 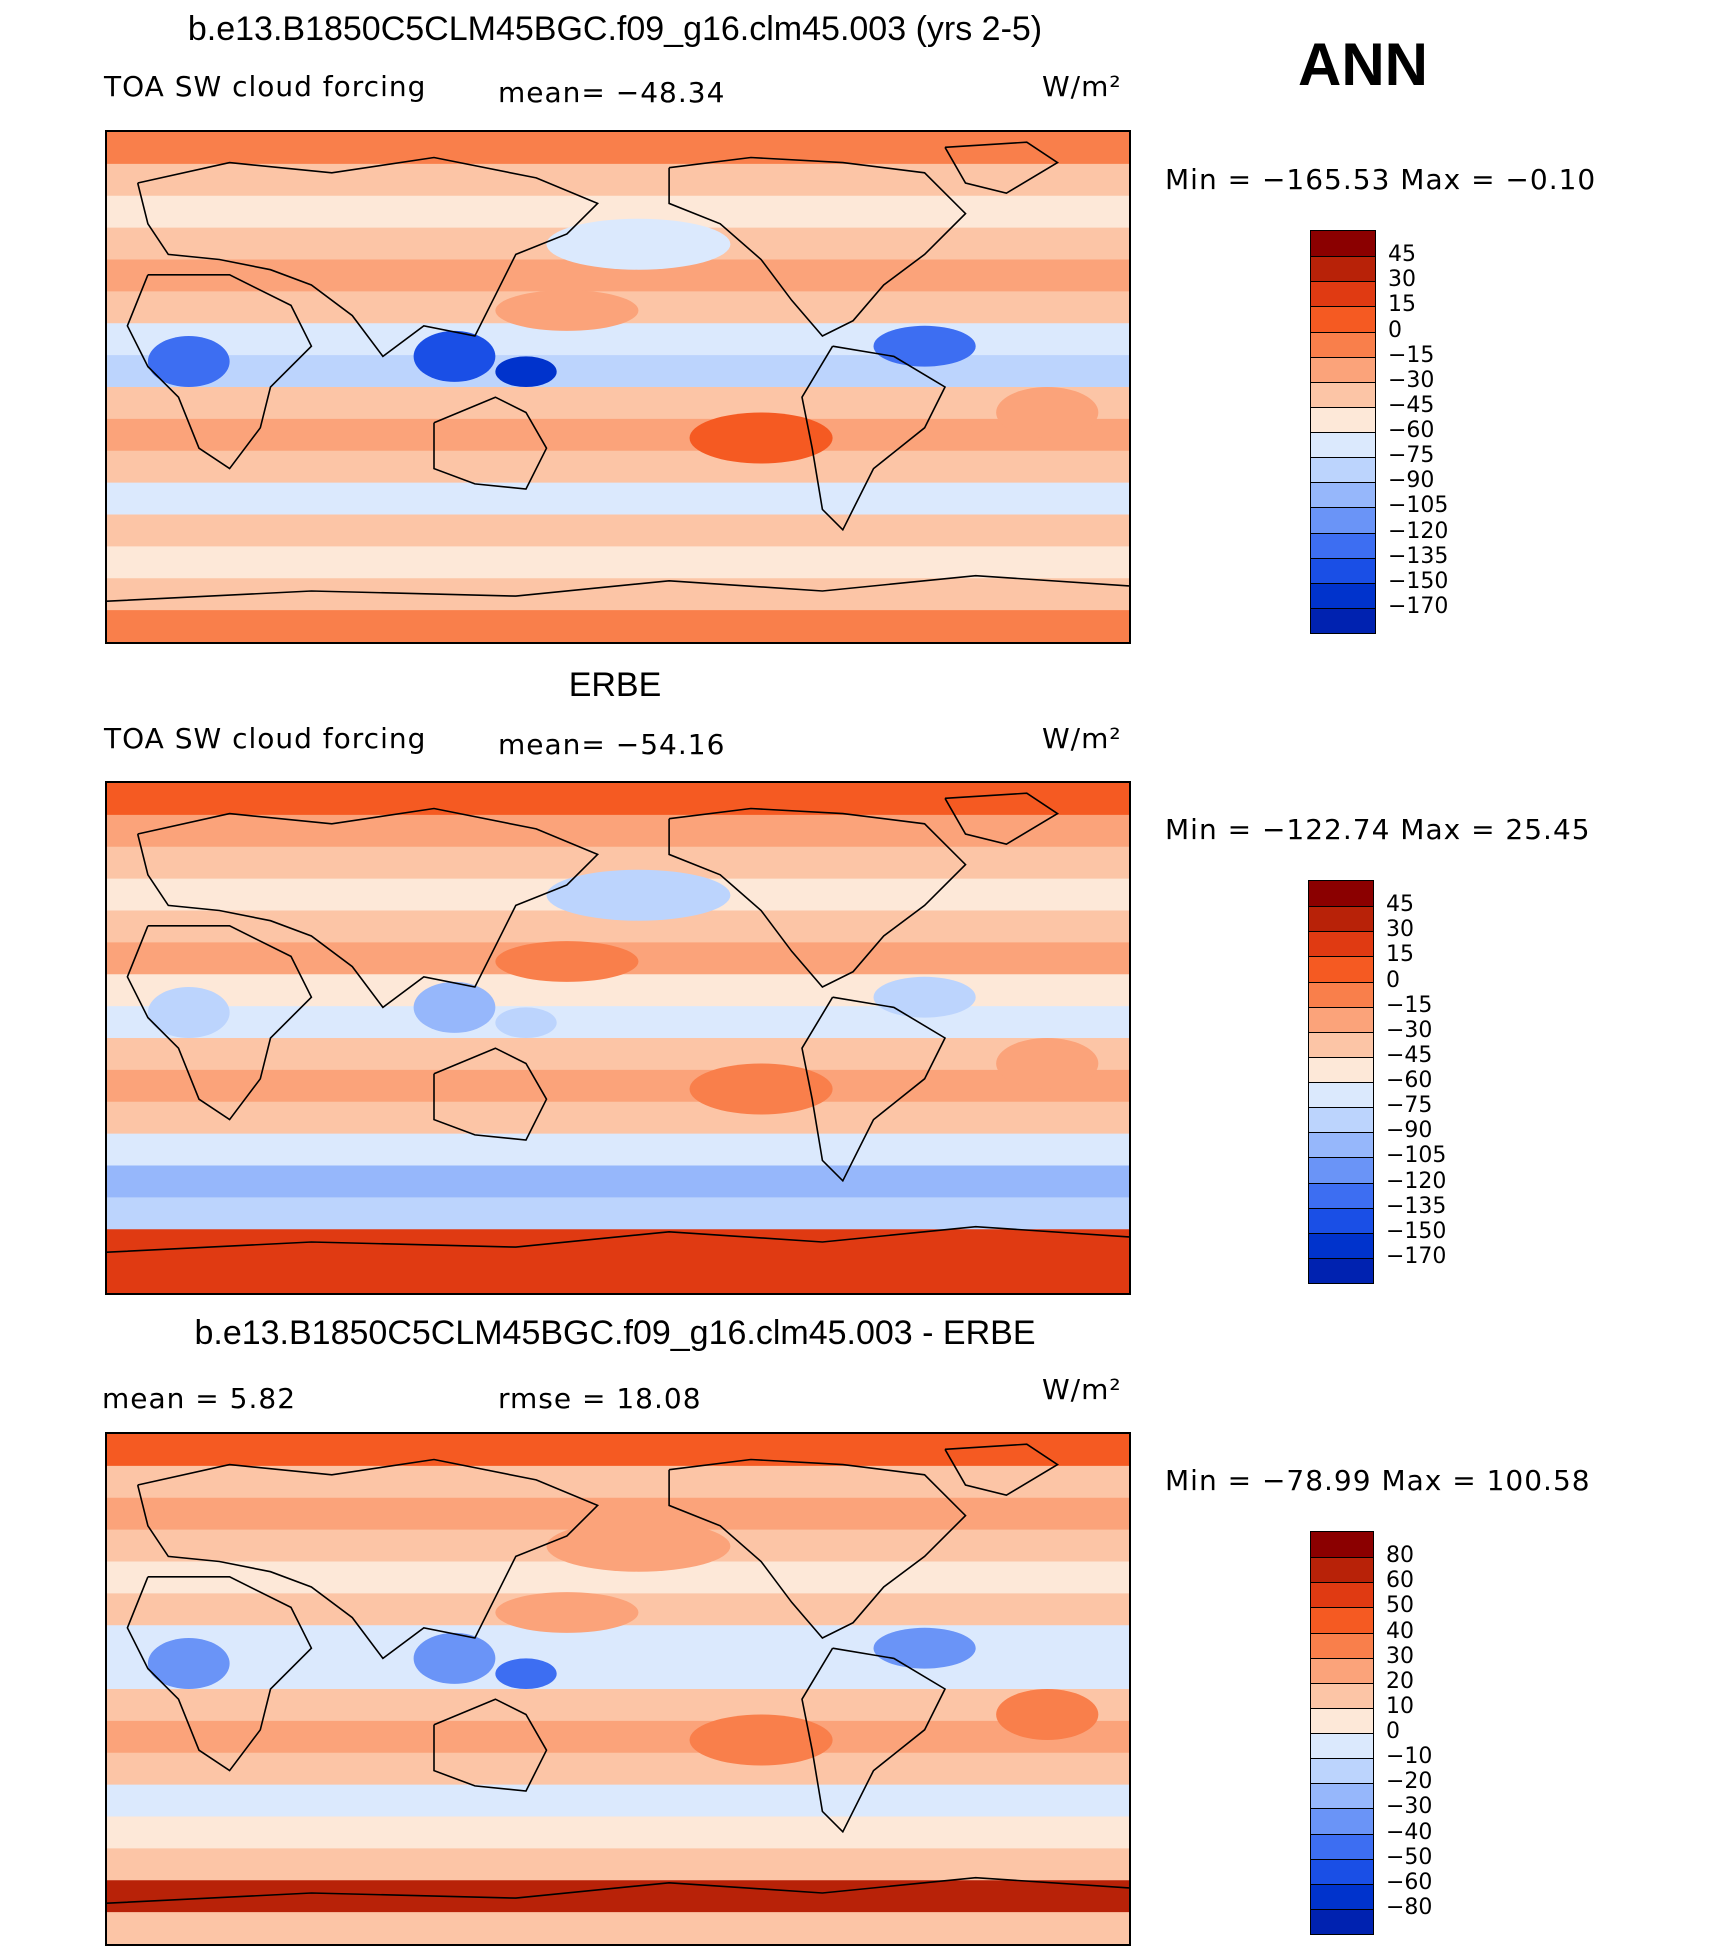 What do you see at coordinates (1400, 1631) in the screenshot?
I see `colorbar-level-label: 40` at bounding box center [1400, 1631].